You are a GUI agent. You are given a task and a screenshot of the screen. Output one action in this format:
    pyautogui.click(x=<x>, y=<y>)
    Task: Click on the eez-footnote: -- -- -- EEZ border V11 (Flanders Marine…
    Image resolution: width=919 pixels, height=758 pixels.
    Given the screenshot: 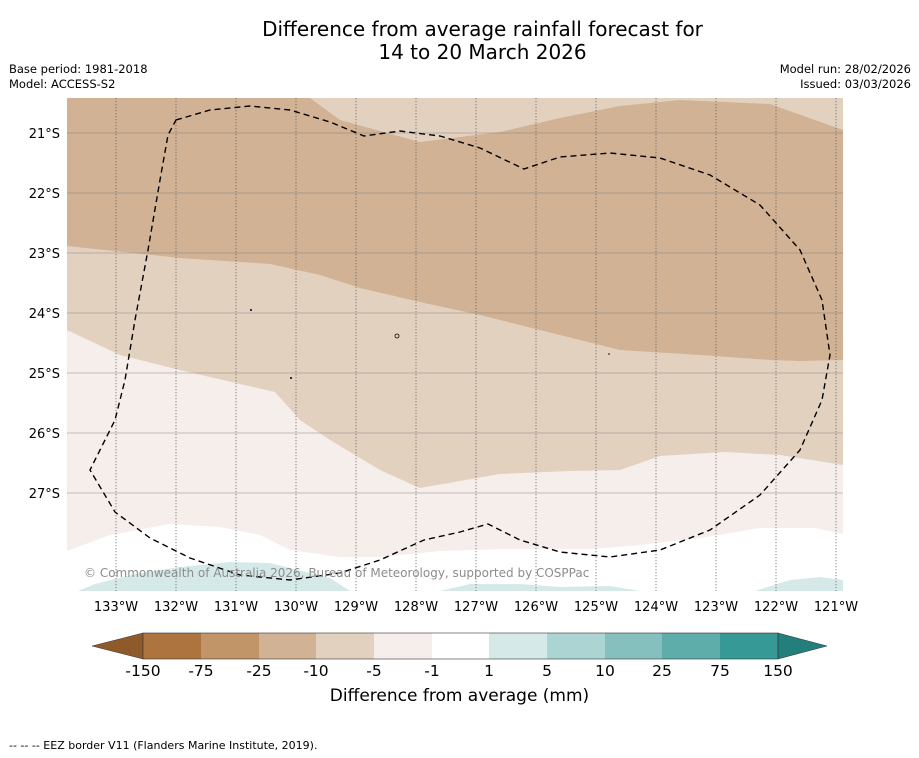 What is the action you would take?
    pyautogui.click(x=163, y=745)
    